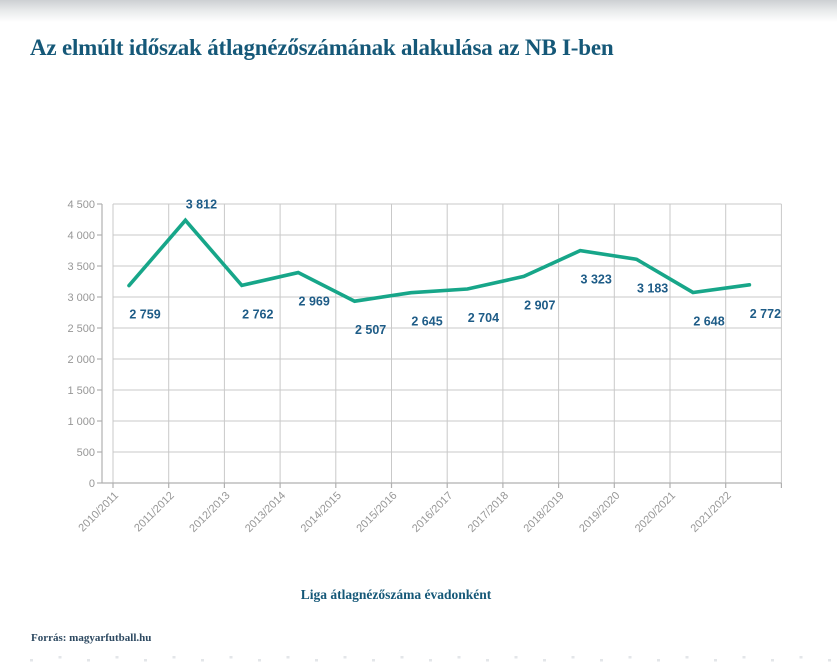 The height and width of the screenshot is (664, 837). What do you see at coordinates (81, 329) in the screenshot?
I see `y-tick-label: 2 500` at bounding box center [81, 329].